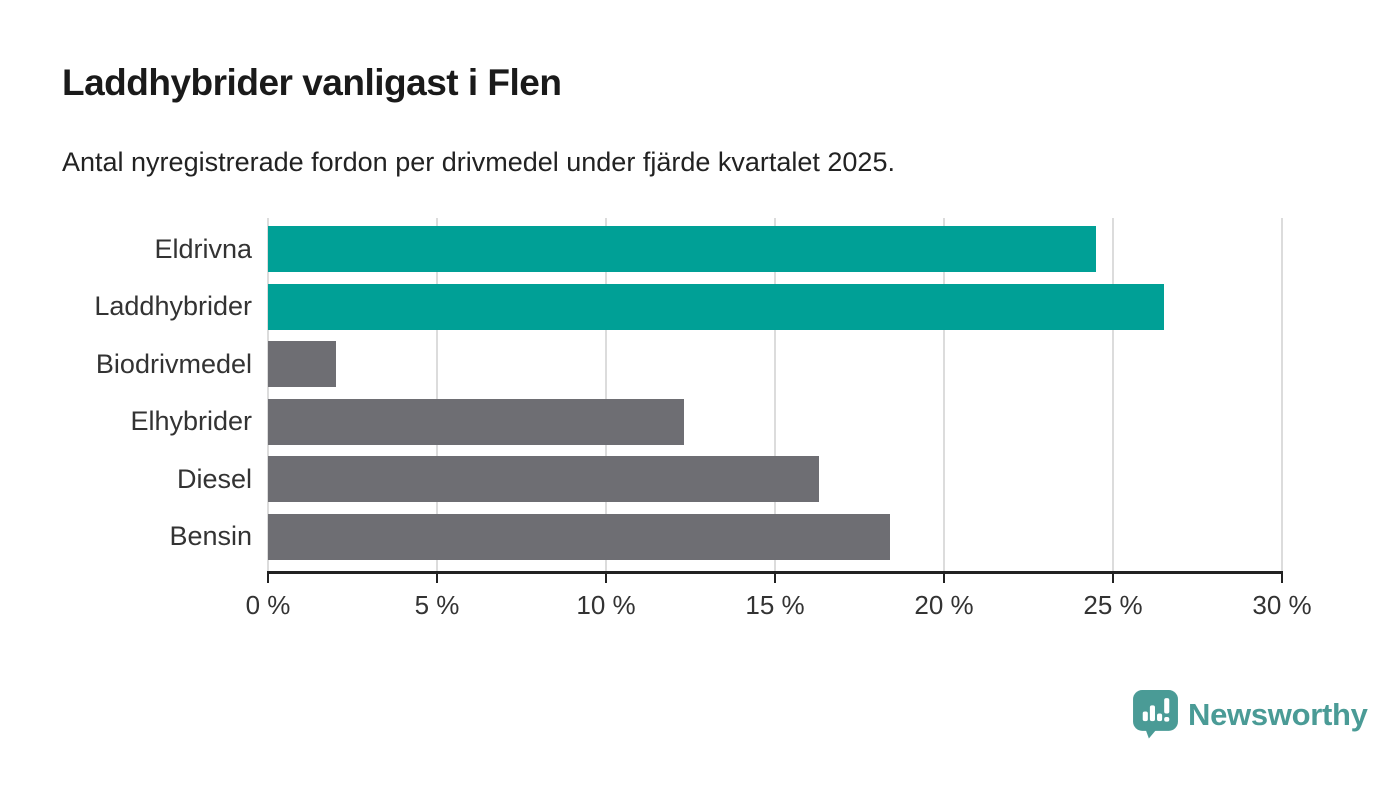 This screenshot has width=1400, height=793. Describe the element at coordinates (682, 249) in the screenshot. I see `bar-eldrivna` at that location.